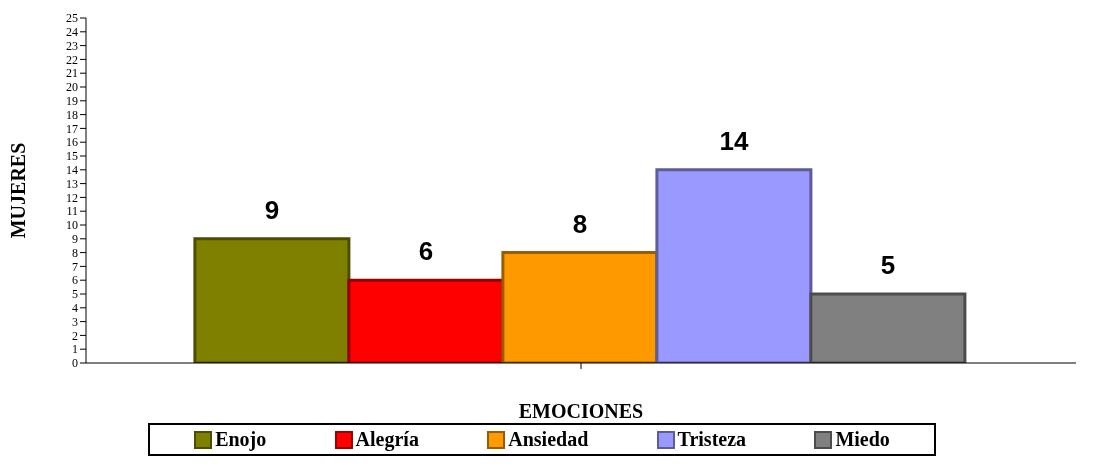 The width and height of the screenshot is (1094, 464). What do you see at coordinates (75, 363) in the screenshot?
I see `y-tick-label: 0` at bounding box center [75, 363].